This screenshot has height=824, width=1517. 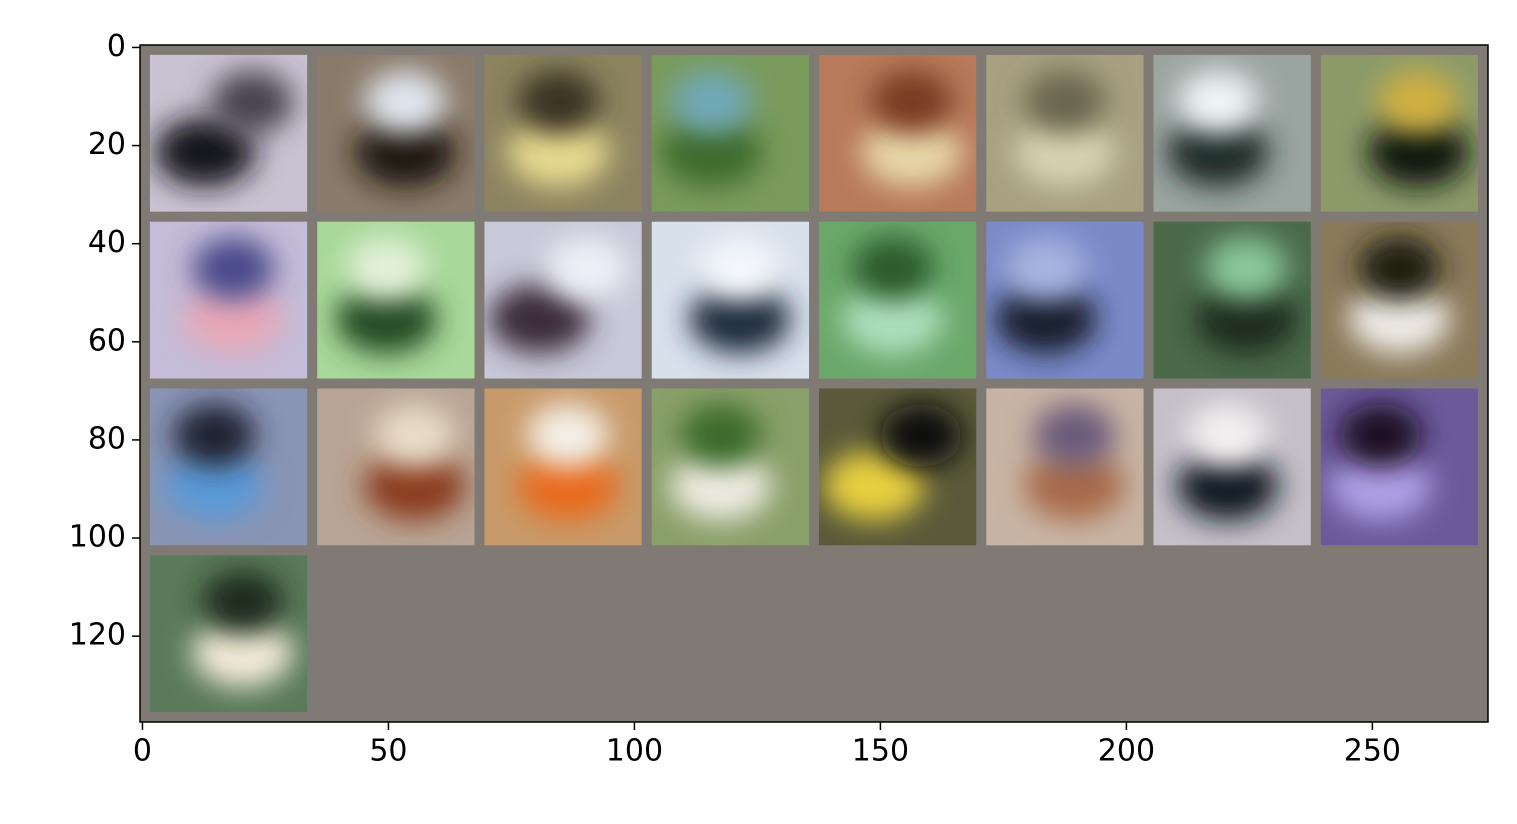 What do you see at coordinates (142, 751) in the screenshot?
I see `x-tick-label: 0` at bounding box center [142, 751].